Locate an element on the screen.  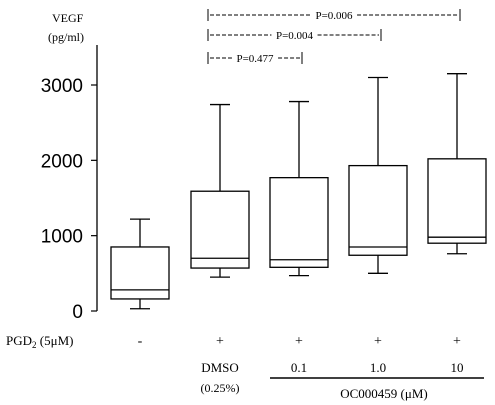
p-value-label: P=0.477 is located at coordinates (255, 59).